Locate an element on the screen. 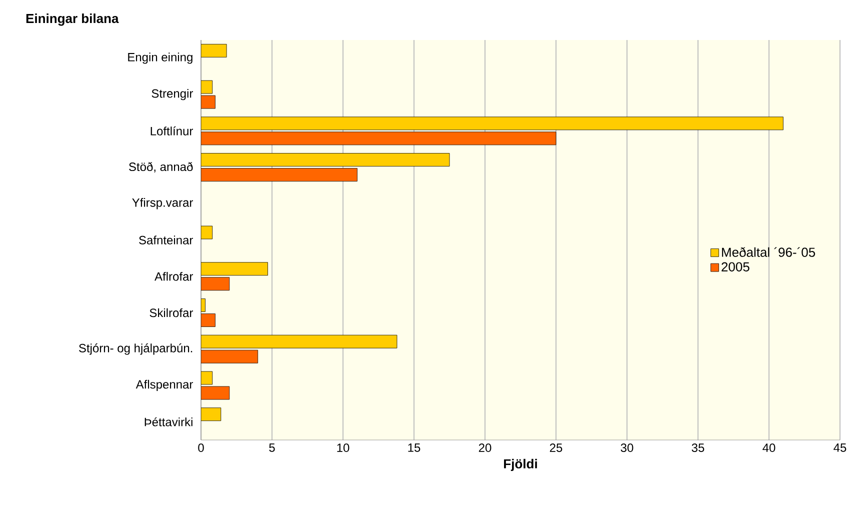 The height and width of the screenshot is (511, 852). y-tick-label: Engin eining is located at coordinates (160, 58).